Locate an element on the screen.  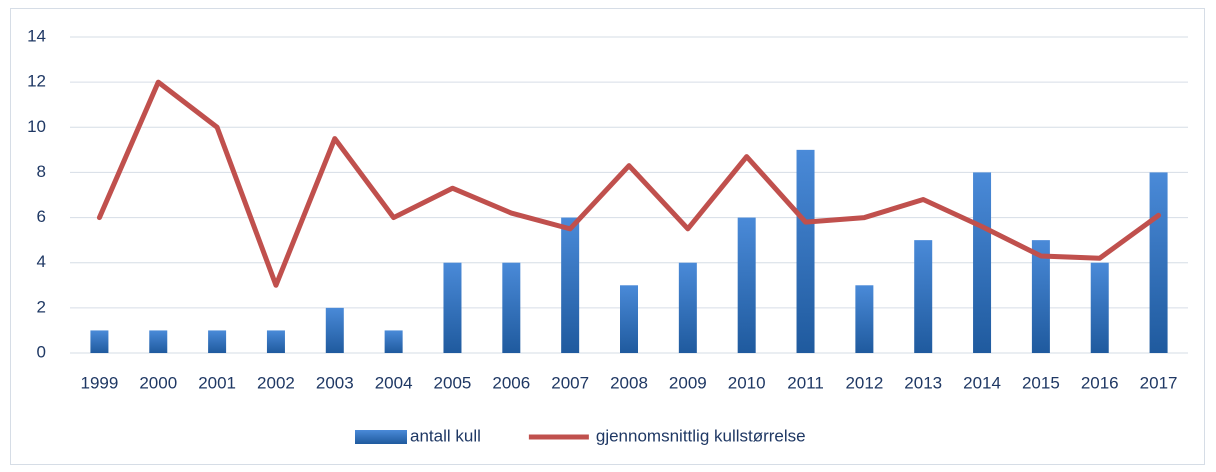
x-tick-label: 2013 is located at coordinates (923, 382).